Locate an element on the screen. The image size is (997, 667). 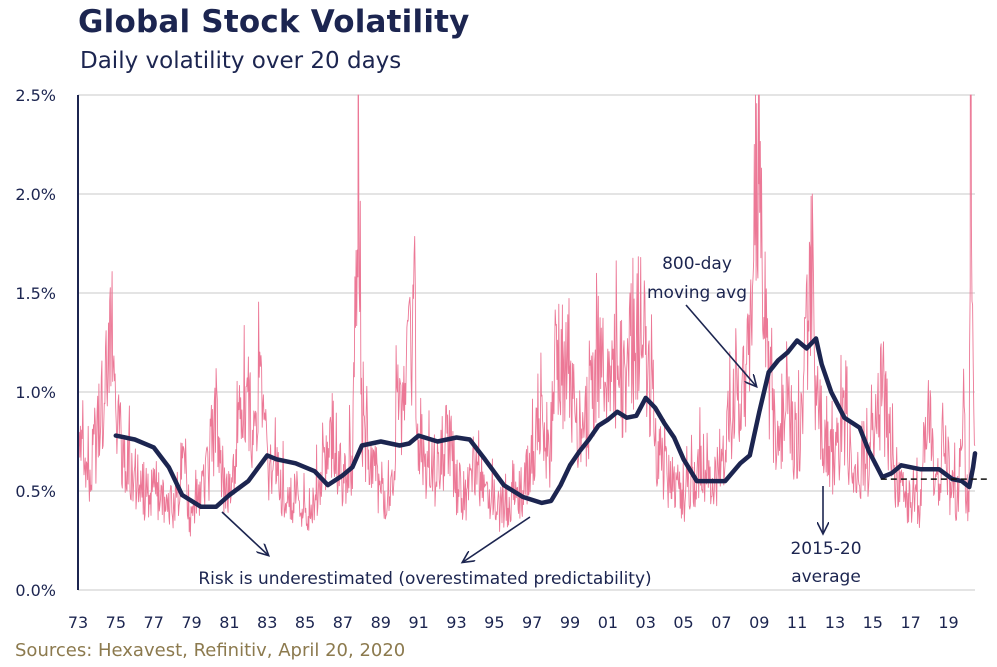
moving-avg-label-line2: moving avg is located at coordinates (697, 293).